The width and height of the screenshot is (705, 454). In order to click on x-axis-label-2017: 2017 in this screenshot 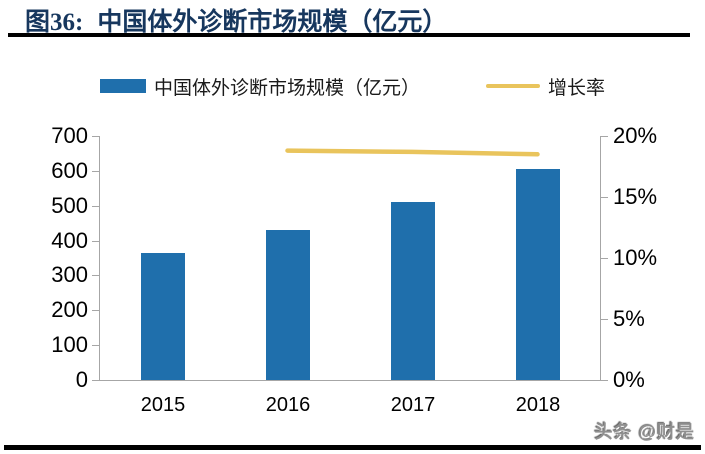, I will do `click(413, 405)`.